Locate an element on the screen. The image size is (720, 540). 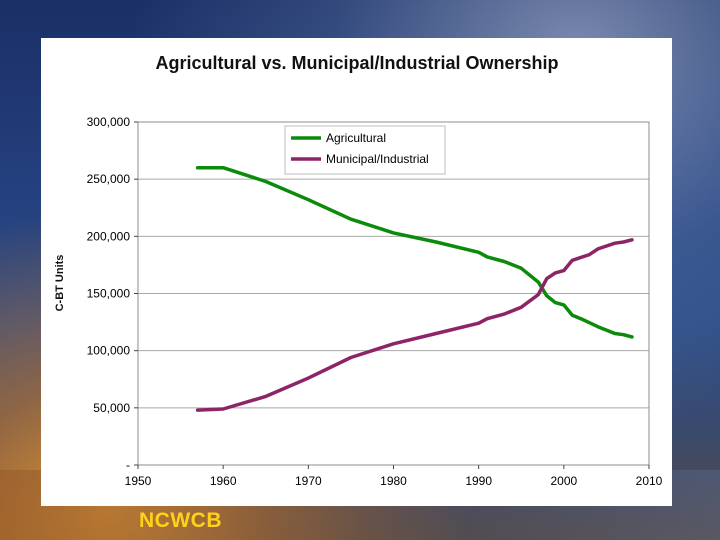
x-tick-label-2: 1970 is located at coordinates (308, 481).